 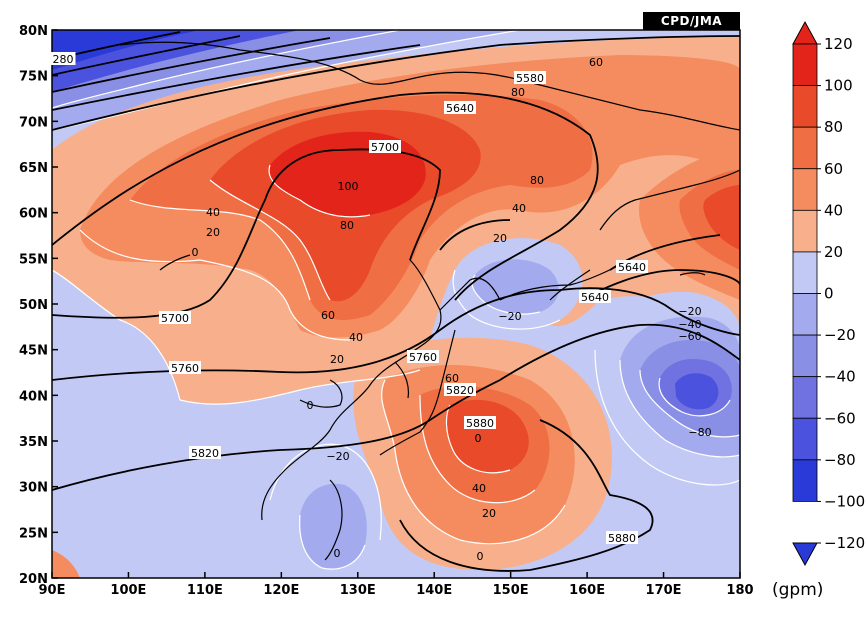 What do you see at coordinates (52, 590) in the screenshot?
I see `x-tick-label: 90E` at bounding box center [52, 590].